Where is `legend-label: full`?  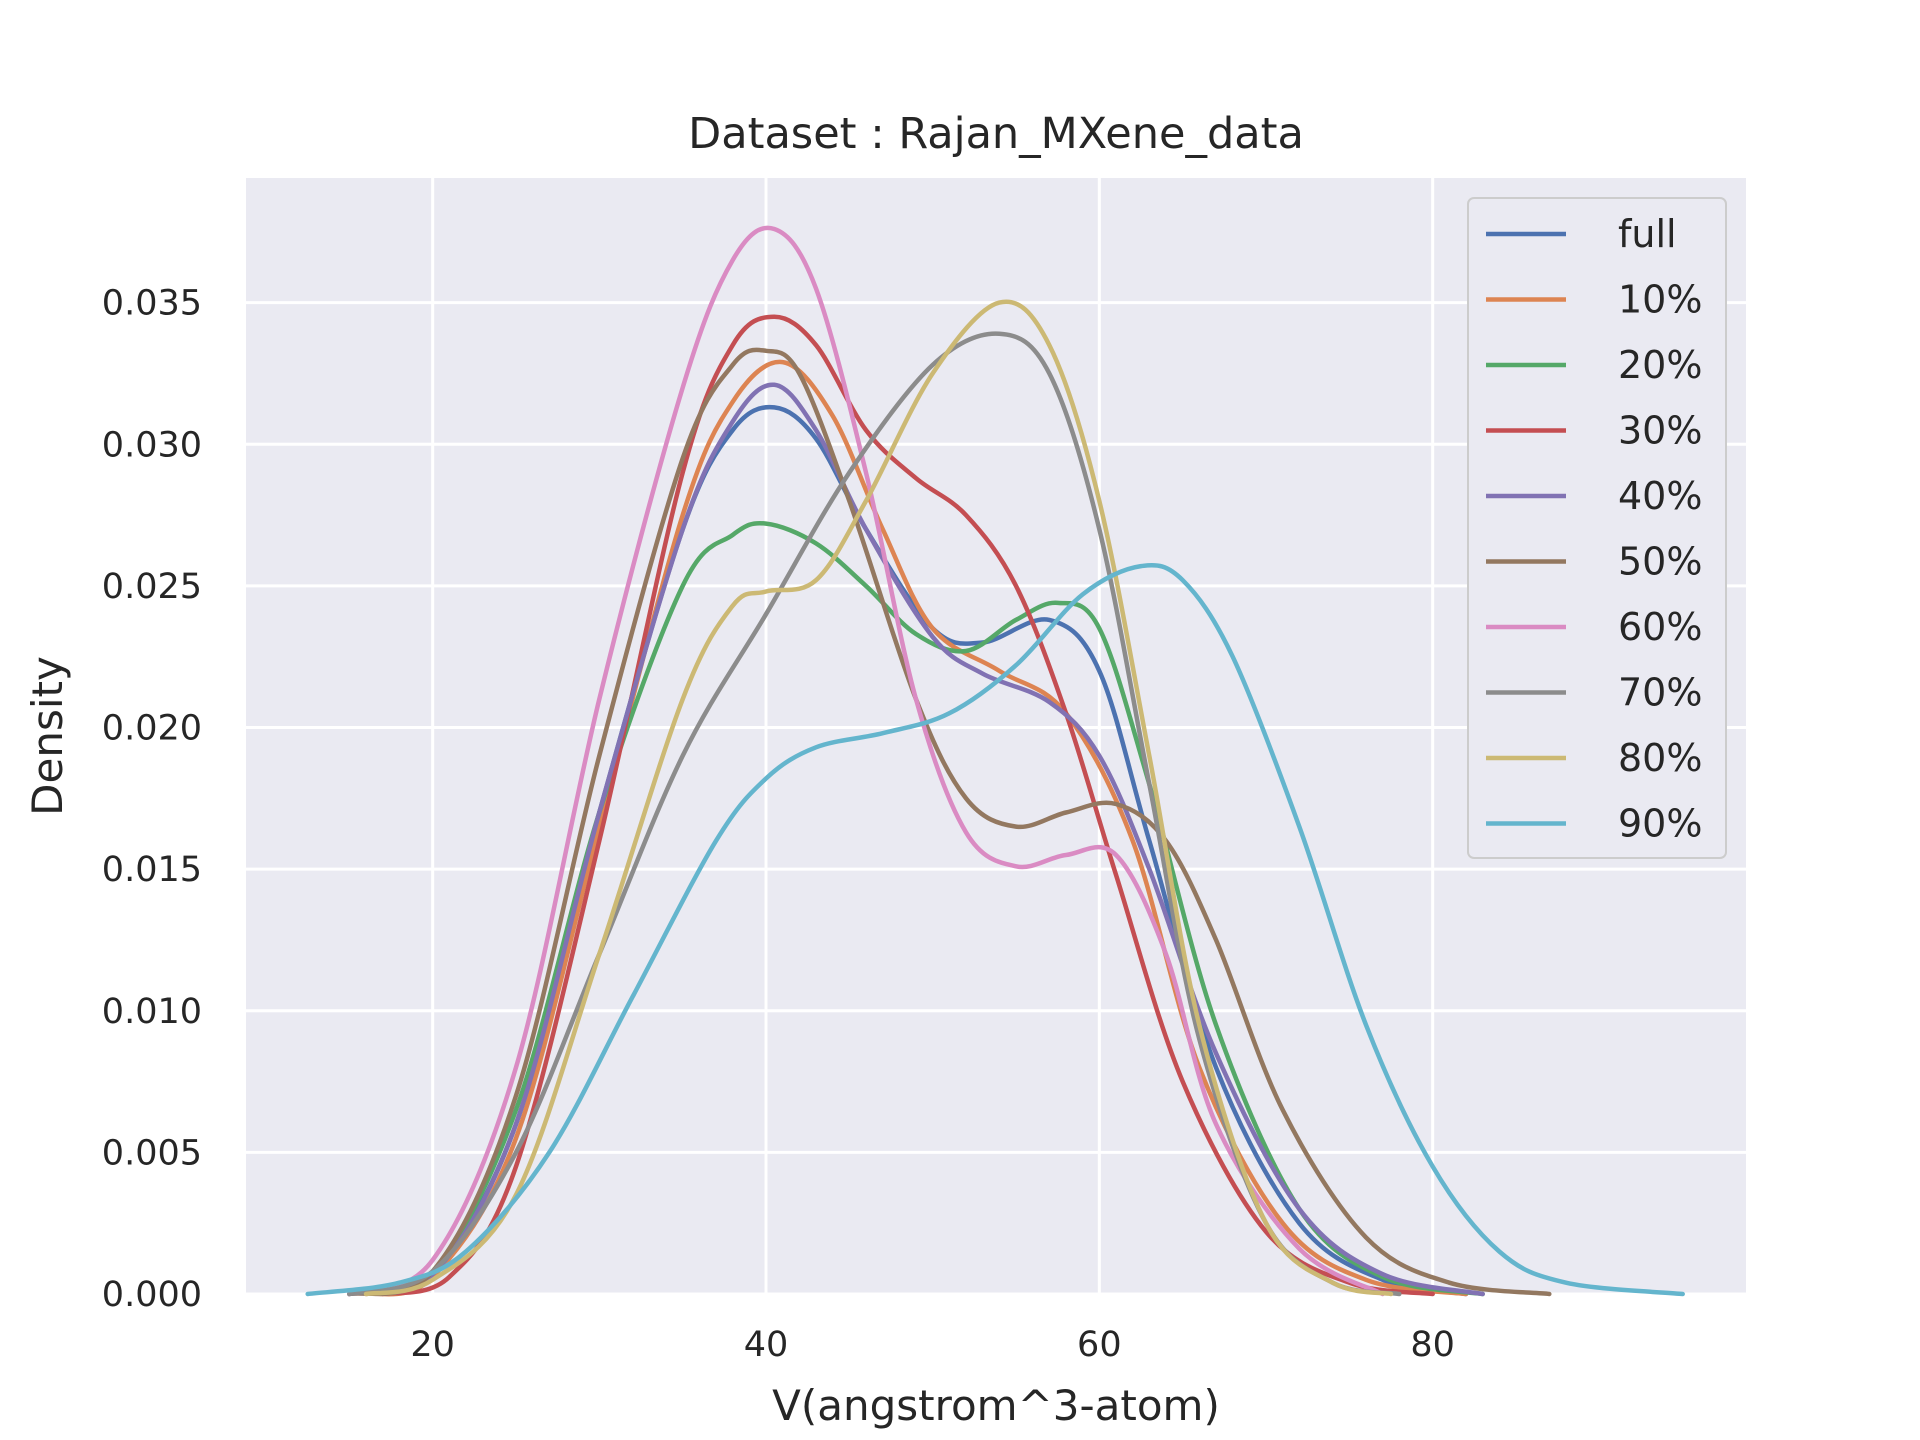
legend-label: full is located at coordinates (1647, 234).